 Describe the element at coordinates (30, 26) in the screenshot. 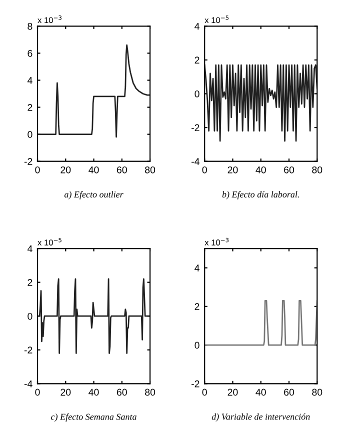

I see `y-tick-label: 8` at that location.